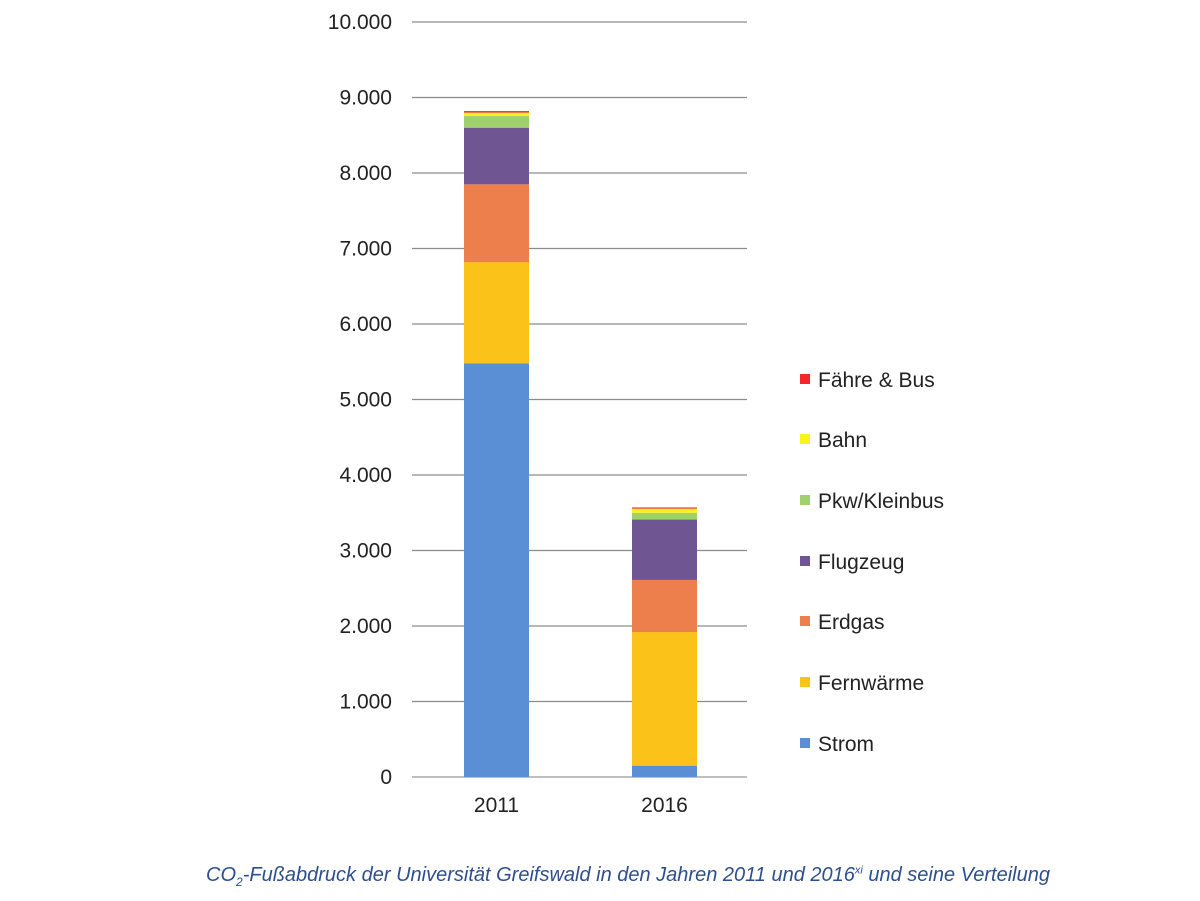 The width and height of the screenshot is (1200, 901). What do you see at coordinates (365, 324) in the screenshot?
I see `y-tick-label: 6.000` at bounding box center [365, 324].